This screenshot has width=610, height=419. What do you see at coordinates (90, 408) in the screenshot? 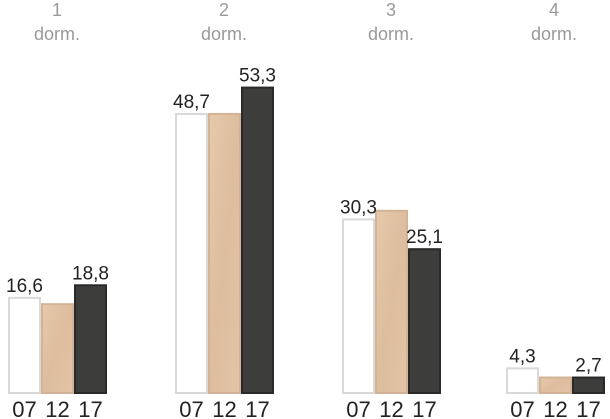
I see `x-tick-g1-17: 17` at bounding box center [90, 408].